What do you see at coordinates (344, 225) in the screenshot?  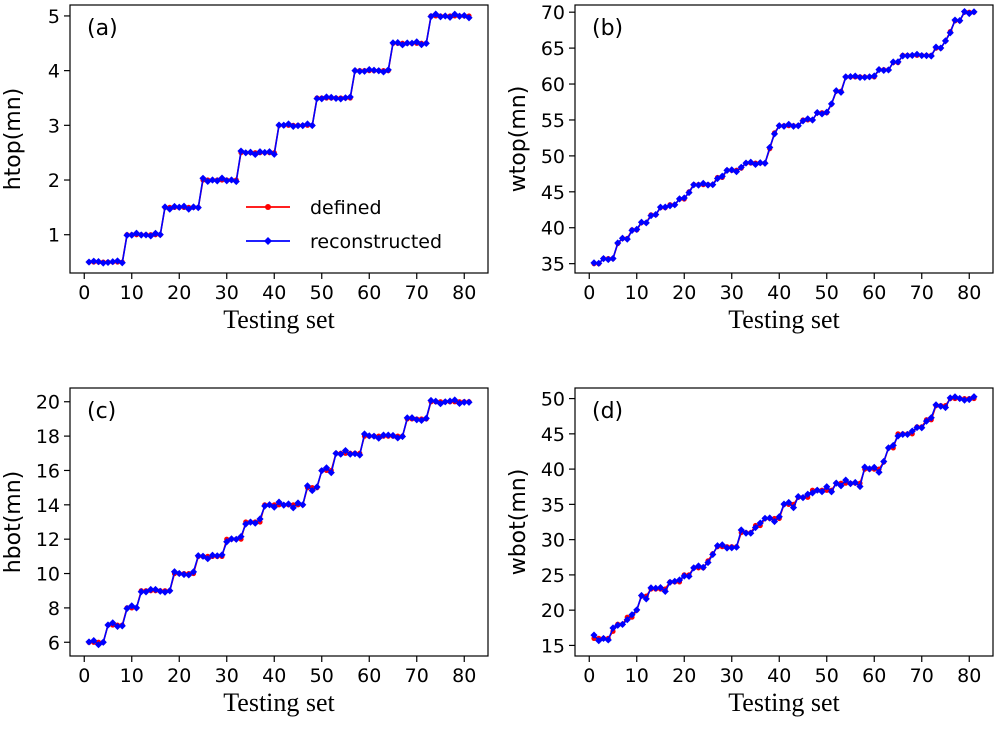 I see `legend: defined reconstructed` at bounding box center [344, 225].